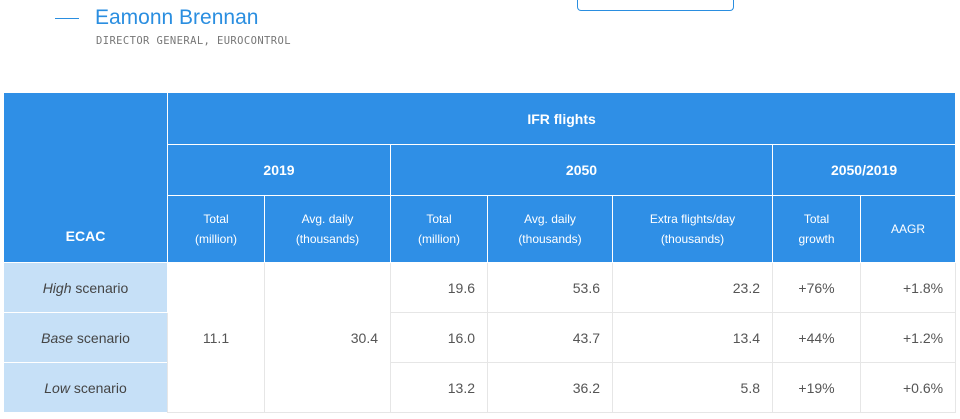 This screenshot has height=419, width=960. What do you see at coordinates (908, 337) in the screenshot?
I see `aagr-cell: +1.2%` at bounding box center [908, 337].